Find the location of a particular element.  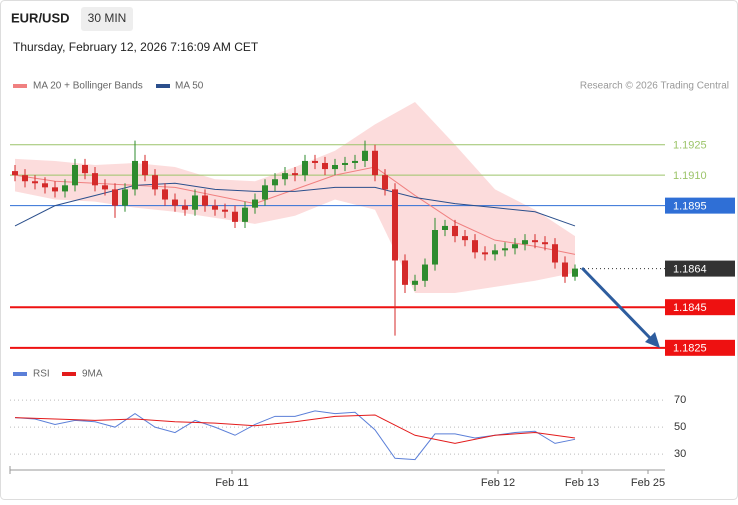

legend-label: RSI is located at coordinates (41, 374).